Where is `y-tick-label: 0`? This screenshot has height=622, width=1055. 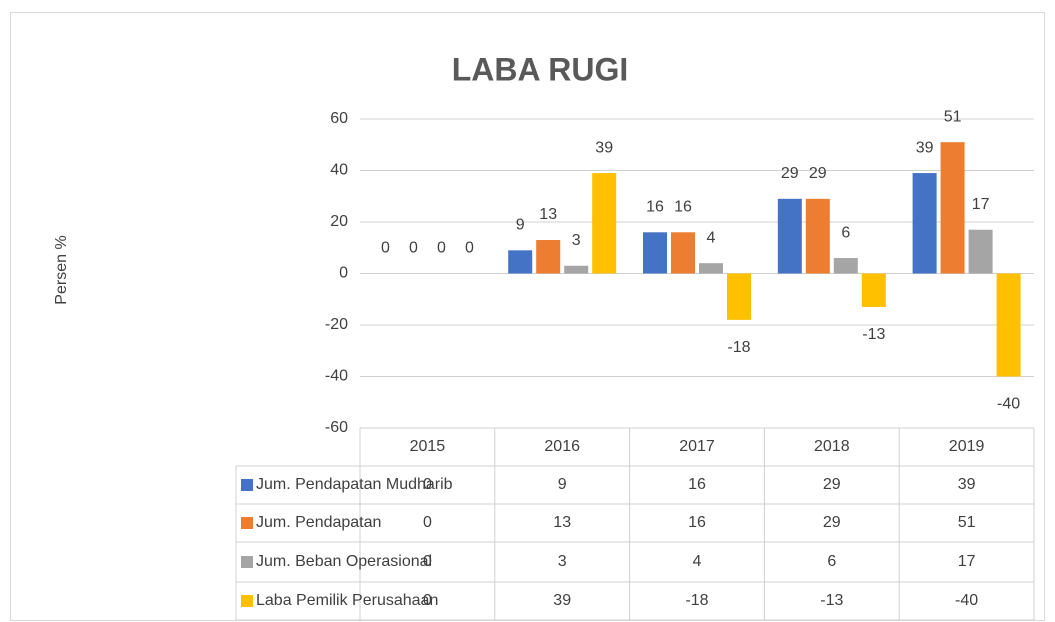
y-tick-label: 0 is located at coordinates (343, 273).